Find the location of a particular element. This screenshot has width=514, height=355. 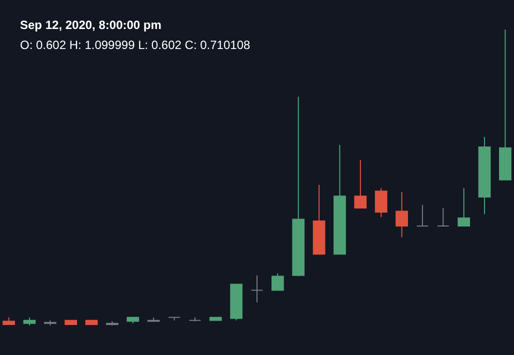

annotation: Sep 12, 2020, 8:00:00 pm is located at coordinates (91, 25).